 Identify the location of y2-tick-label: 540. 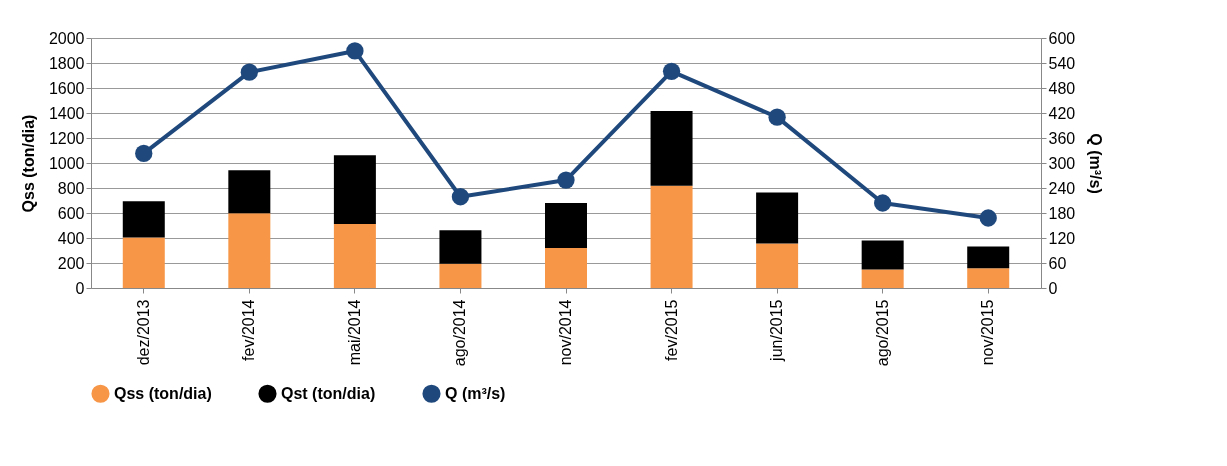
(1062, 63).